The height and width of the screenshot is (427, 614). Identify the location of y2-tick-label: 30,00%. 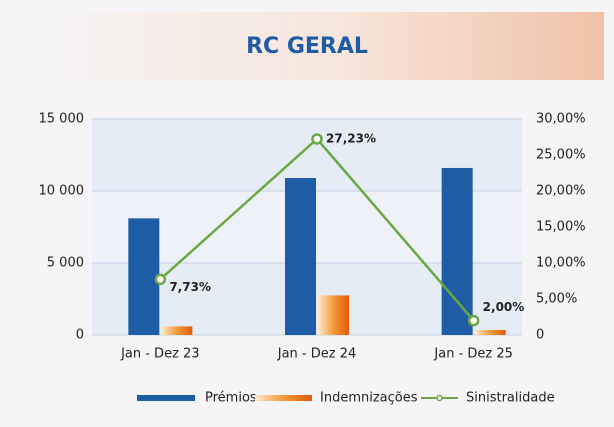
(561, 119).